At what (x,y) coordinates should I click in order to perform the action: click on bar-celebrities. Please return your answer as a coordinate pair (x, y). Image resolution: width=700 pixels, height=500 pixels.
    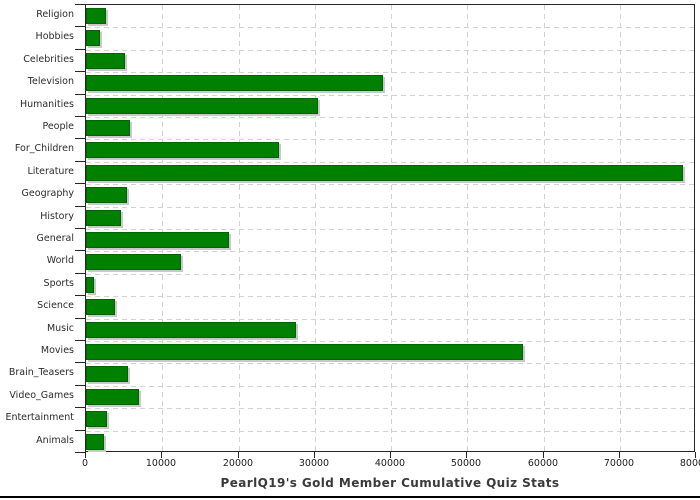
    Looking at the image, I should click on (105, 61).